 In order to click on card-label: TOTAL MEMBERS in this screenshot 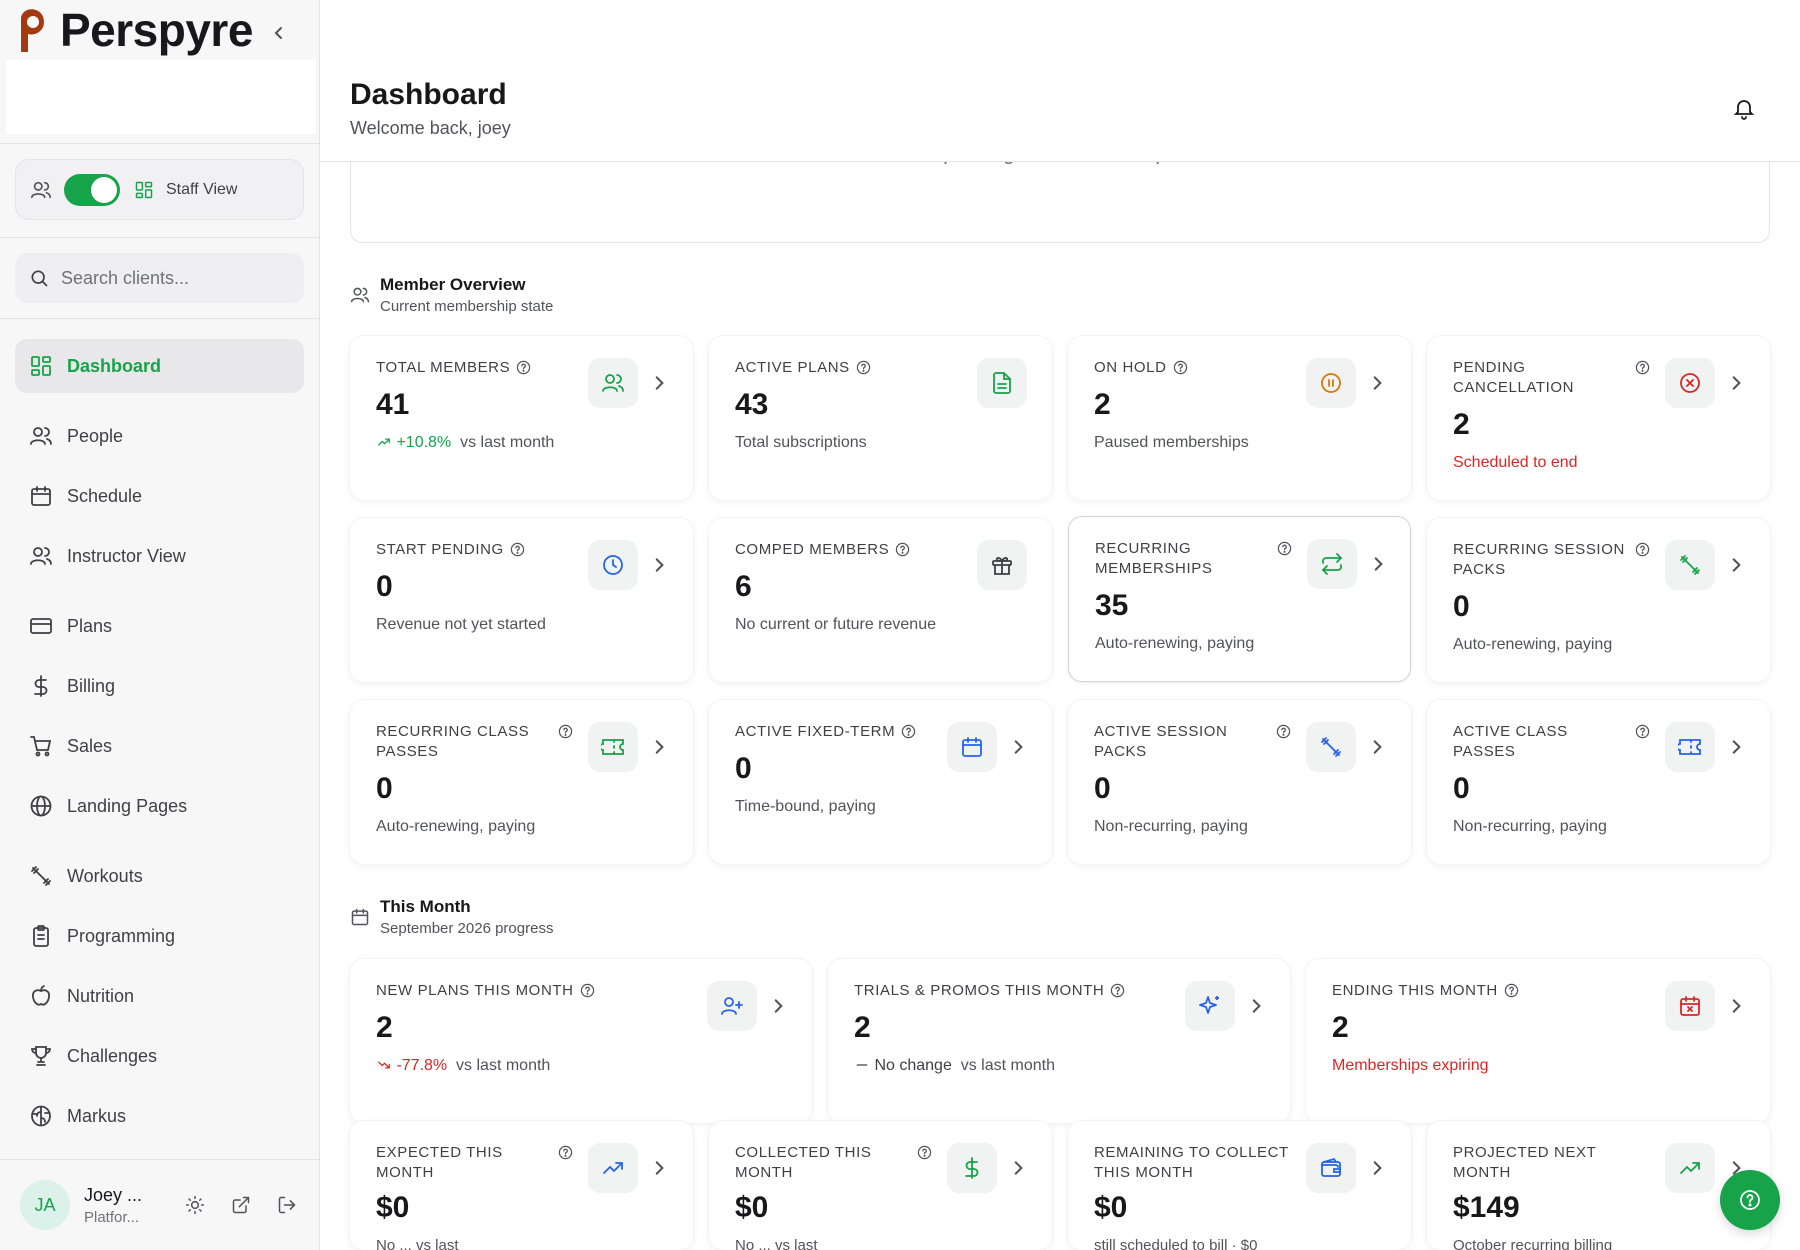, I will do `click(453, 368)`.